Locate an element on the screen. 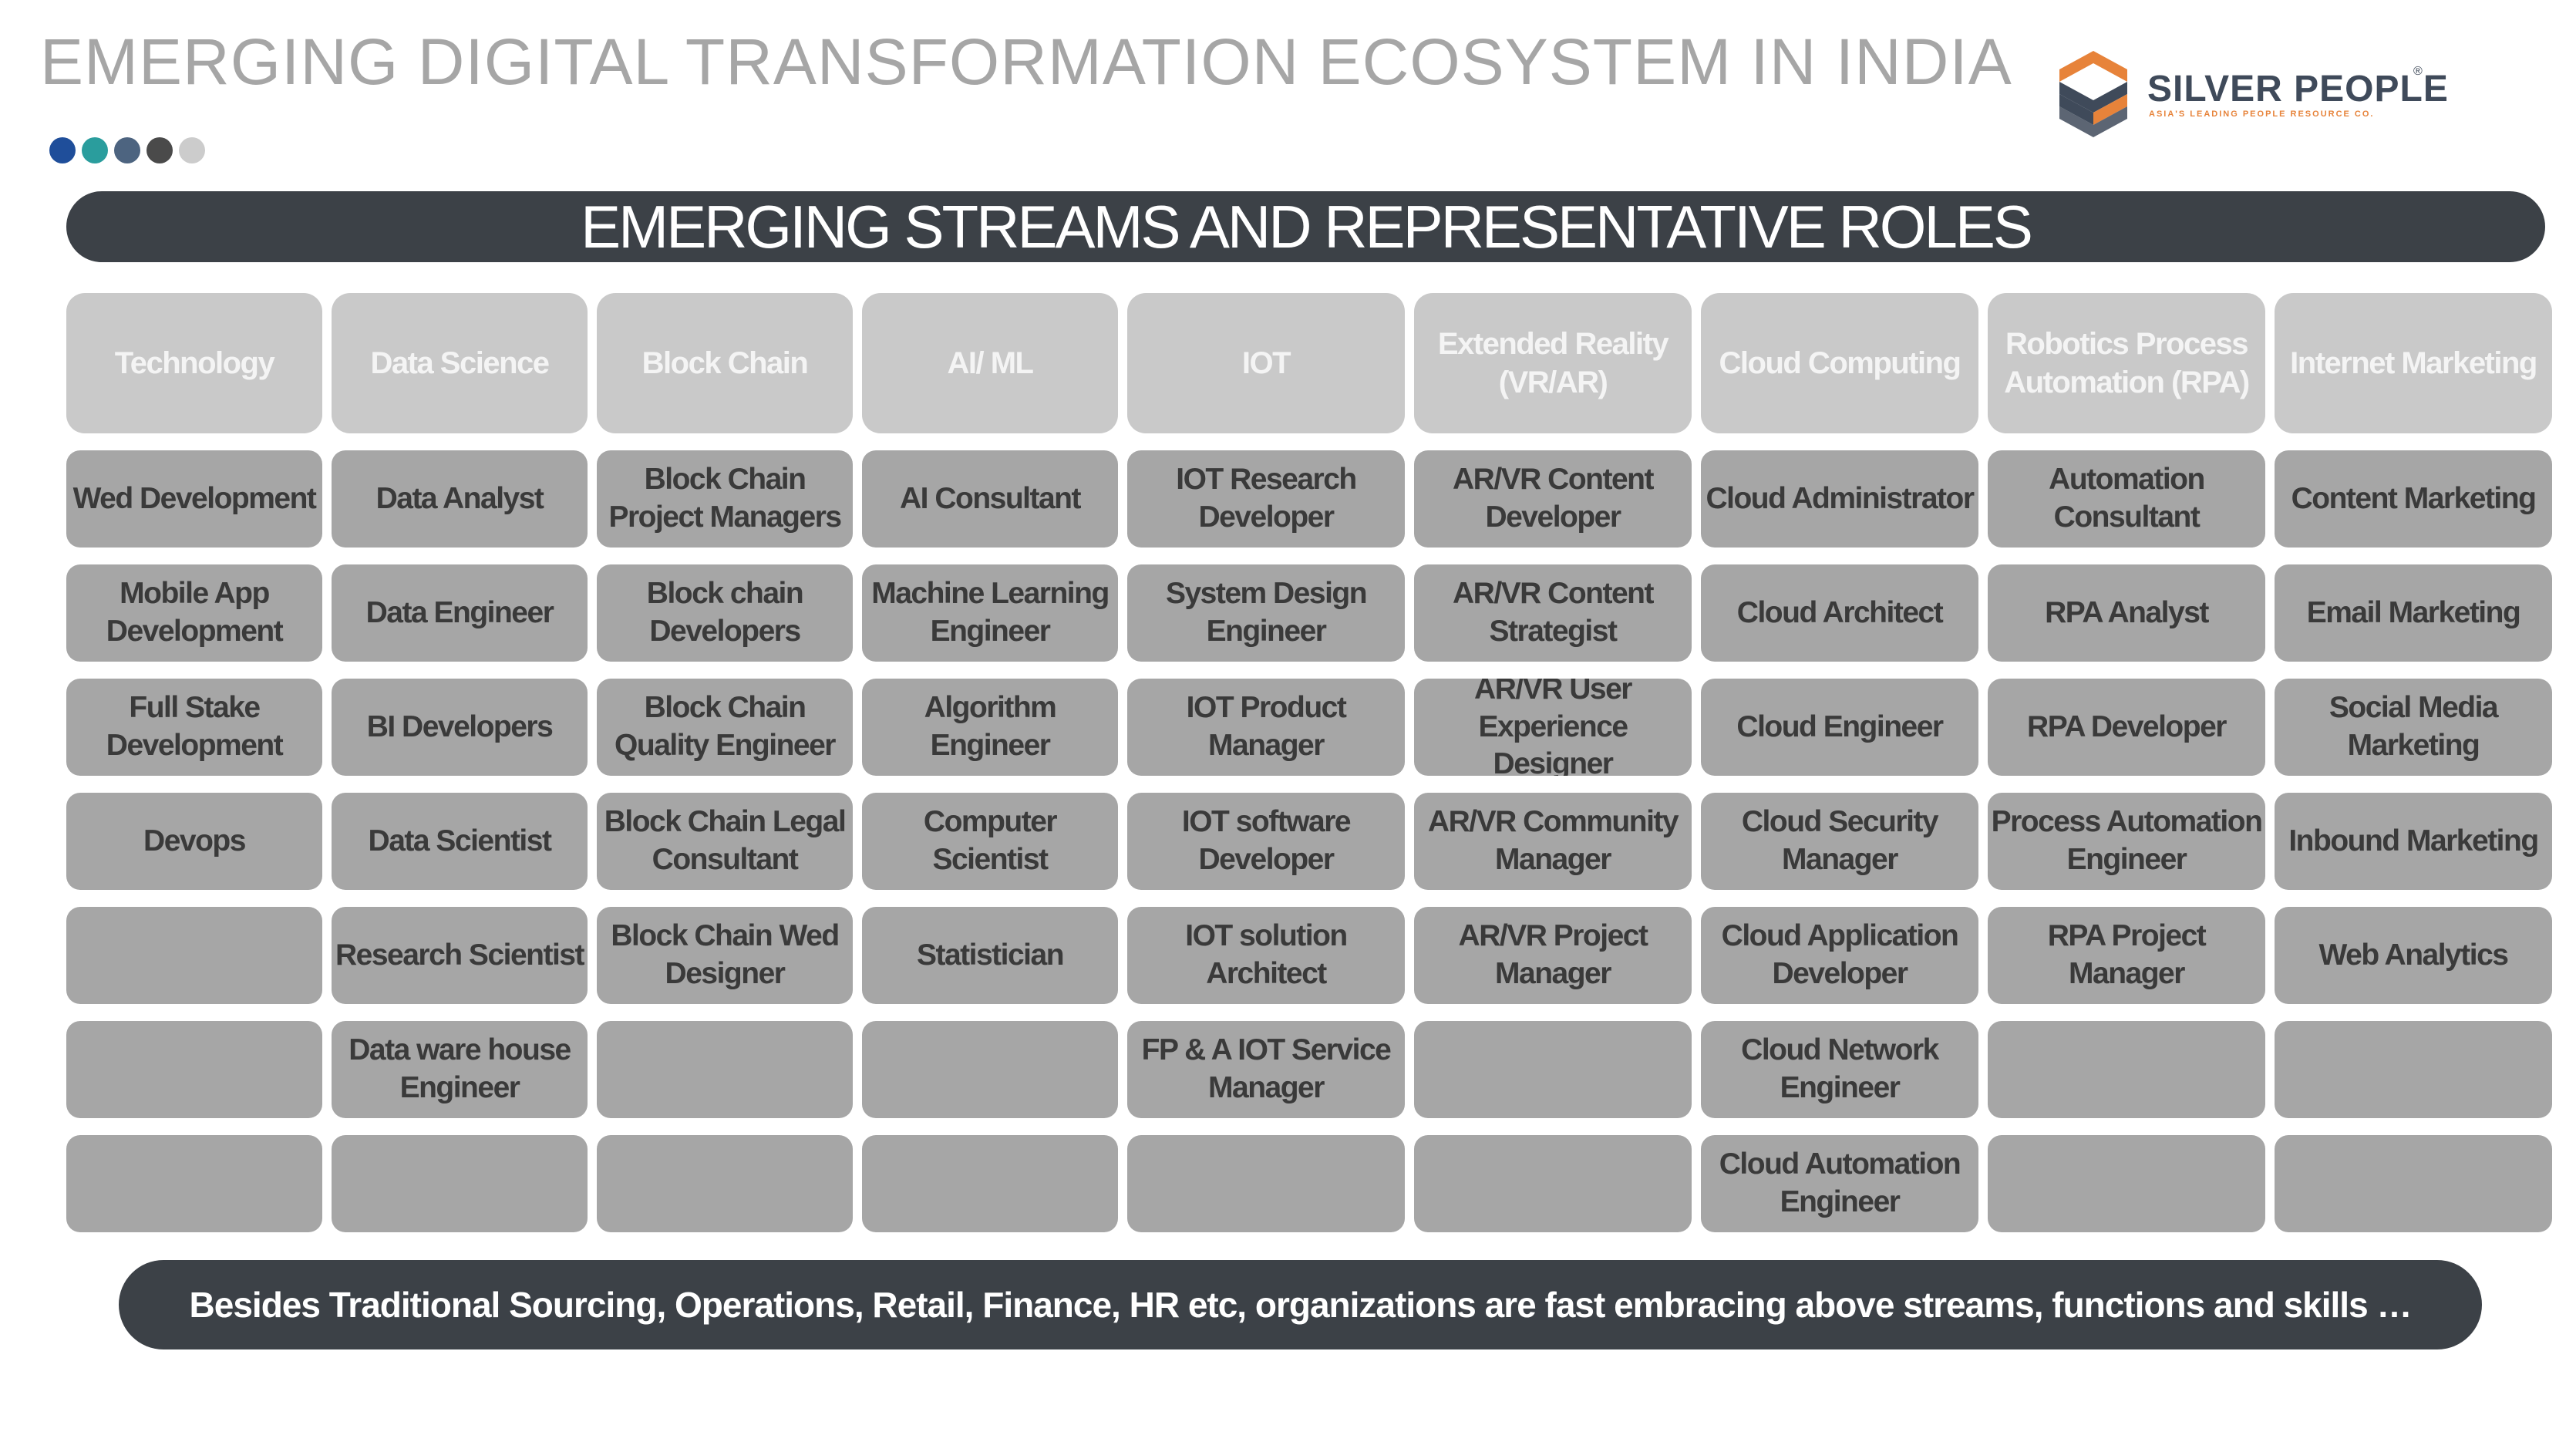 The width and height of the screenshot is (2576, 1432). decorative-dots is located at coordinates (127, 150).